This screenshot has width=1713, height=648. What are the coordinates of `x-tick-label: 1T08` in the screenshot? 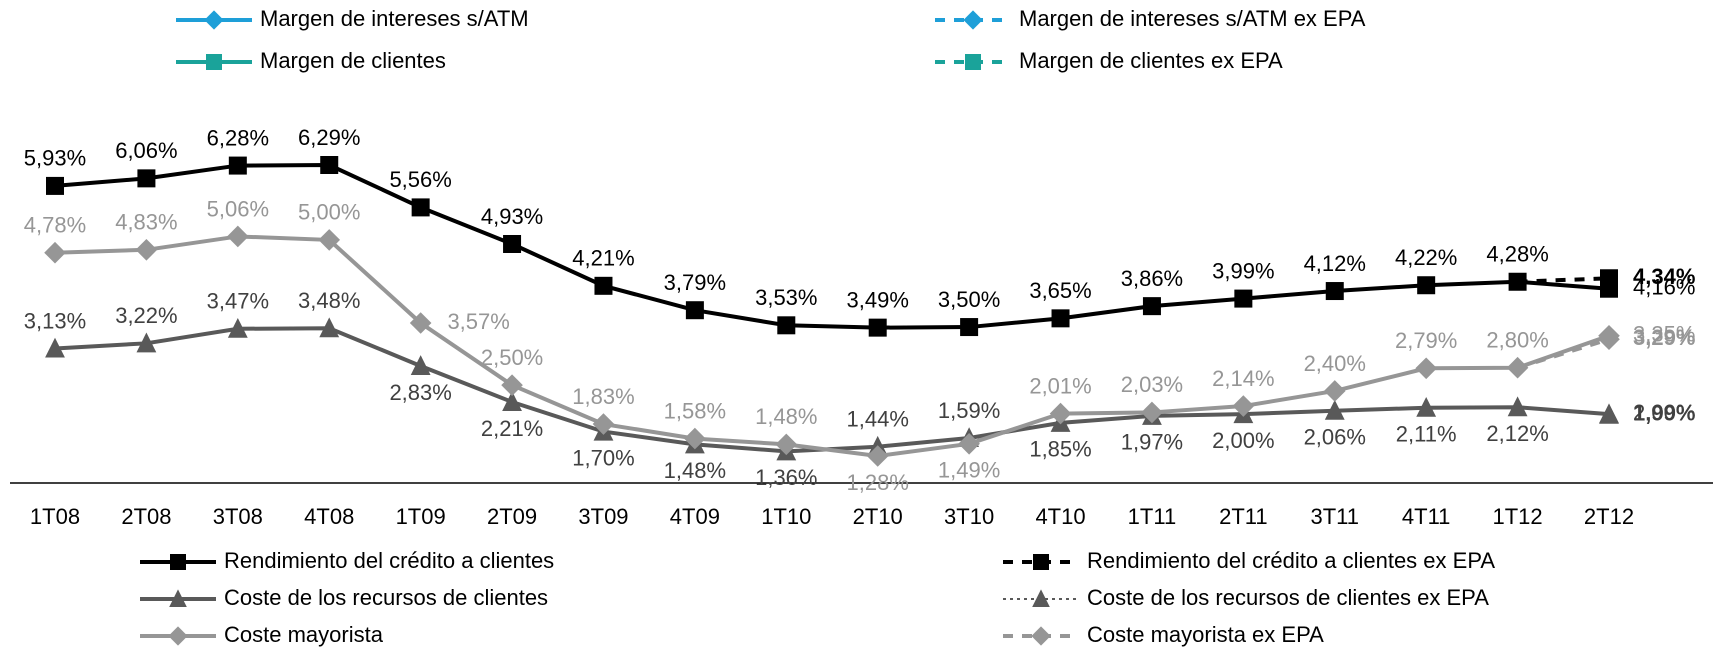 It's located at (55, 516).